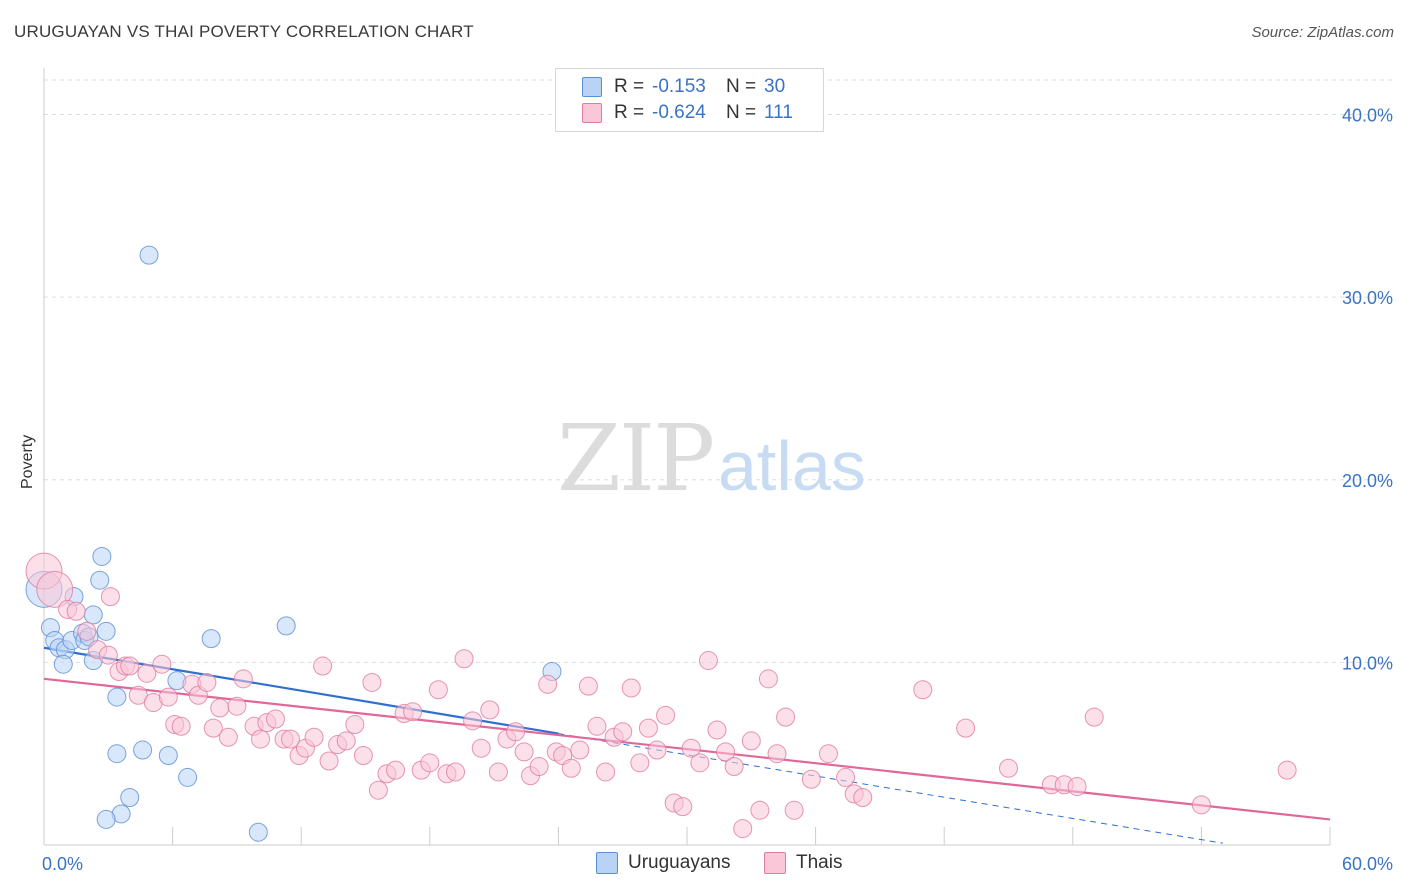  I want to click on series-label-thais: Thais, so click(819, 862).